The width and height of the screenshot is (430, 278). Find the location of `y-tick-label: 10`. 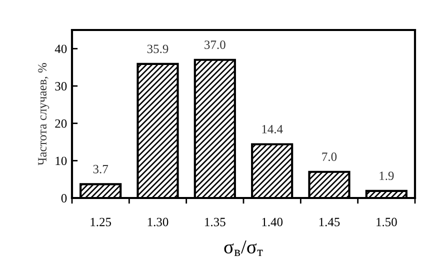

y-tick-label: 10 is located at coordinates (61, 161).